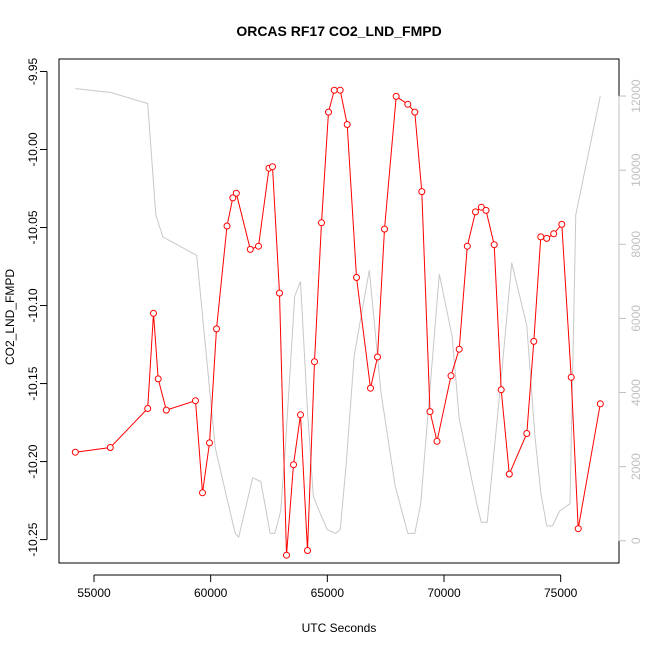 Image resolution: width=650 pixels, height=650 pixels. I want to click on x-tick-label: 70000, so click(444, 593).